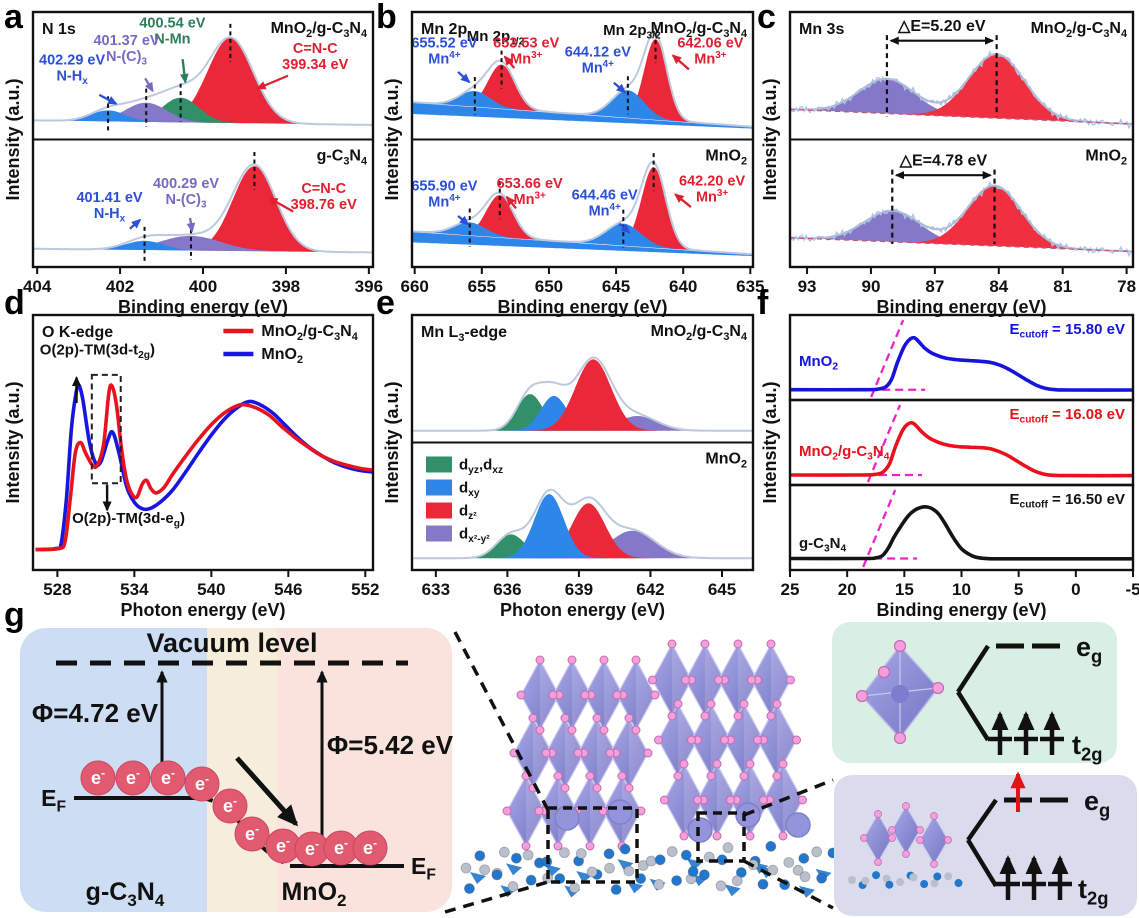  I want to click on work-function-left: Φ=4.72 eV, so click(95, 713).